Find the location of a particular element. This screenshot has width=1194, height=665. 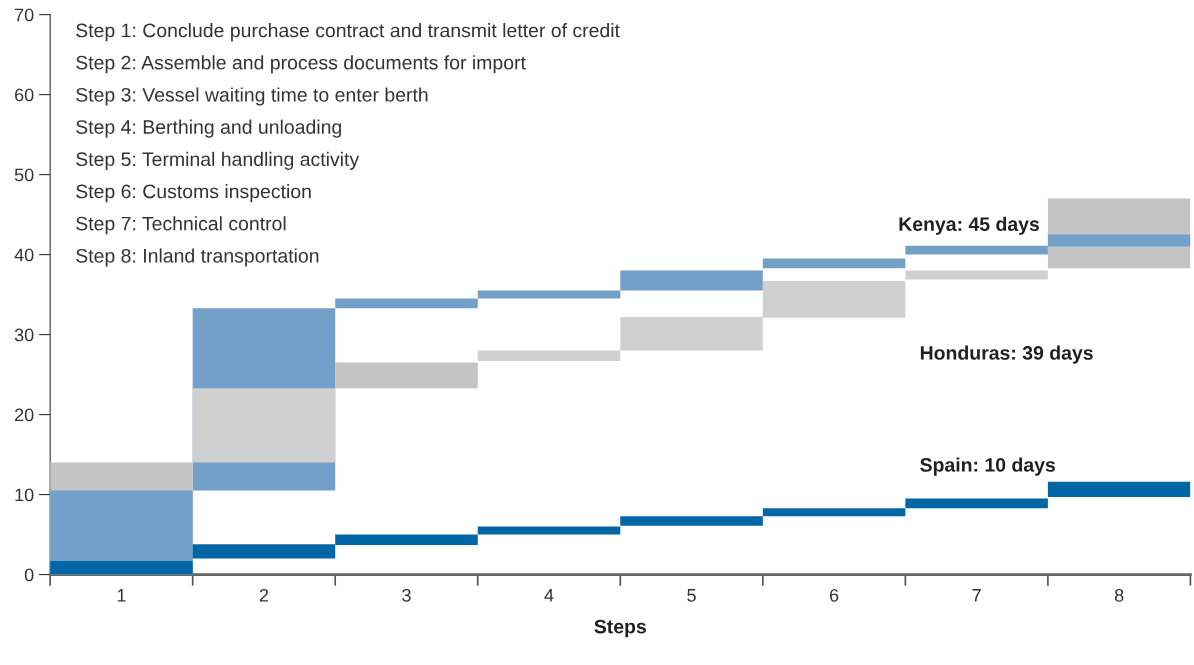

y-tick-label: 70 is located at coordinates (24, 15).